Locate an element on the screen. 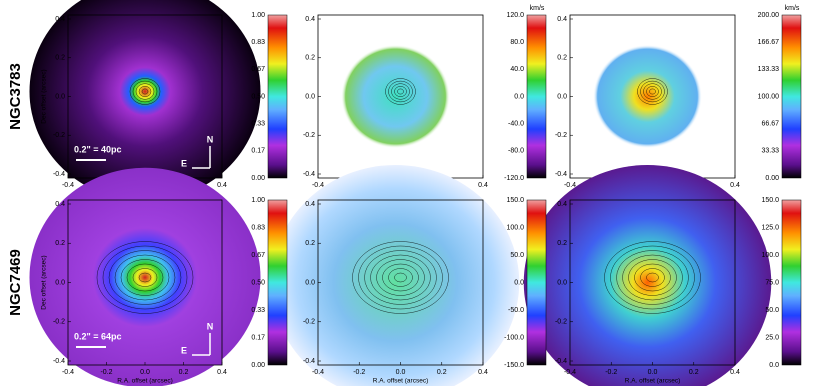 This screenshot has height=386, width=830. row-label: NGC3783 is located at coordinates (15, 96).